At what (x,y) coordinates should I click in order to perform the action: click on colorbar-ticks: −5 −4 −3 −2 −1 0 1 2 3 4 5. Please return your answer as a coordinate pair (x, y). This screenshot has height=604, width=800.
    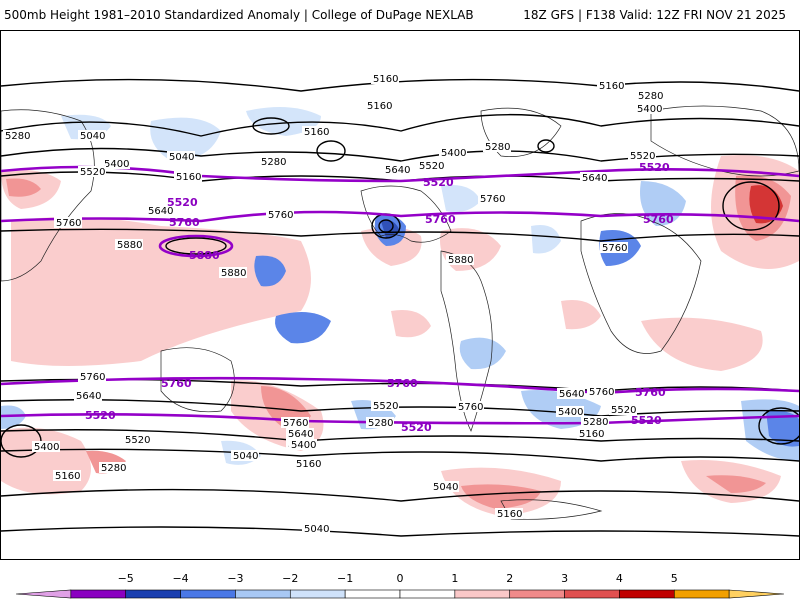
    Looking at the image, I should click on (398, 578).